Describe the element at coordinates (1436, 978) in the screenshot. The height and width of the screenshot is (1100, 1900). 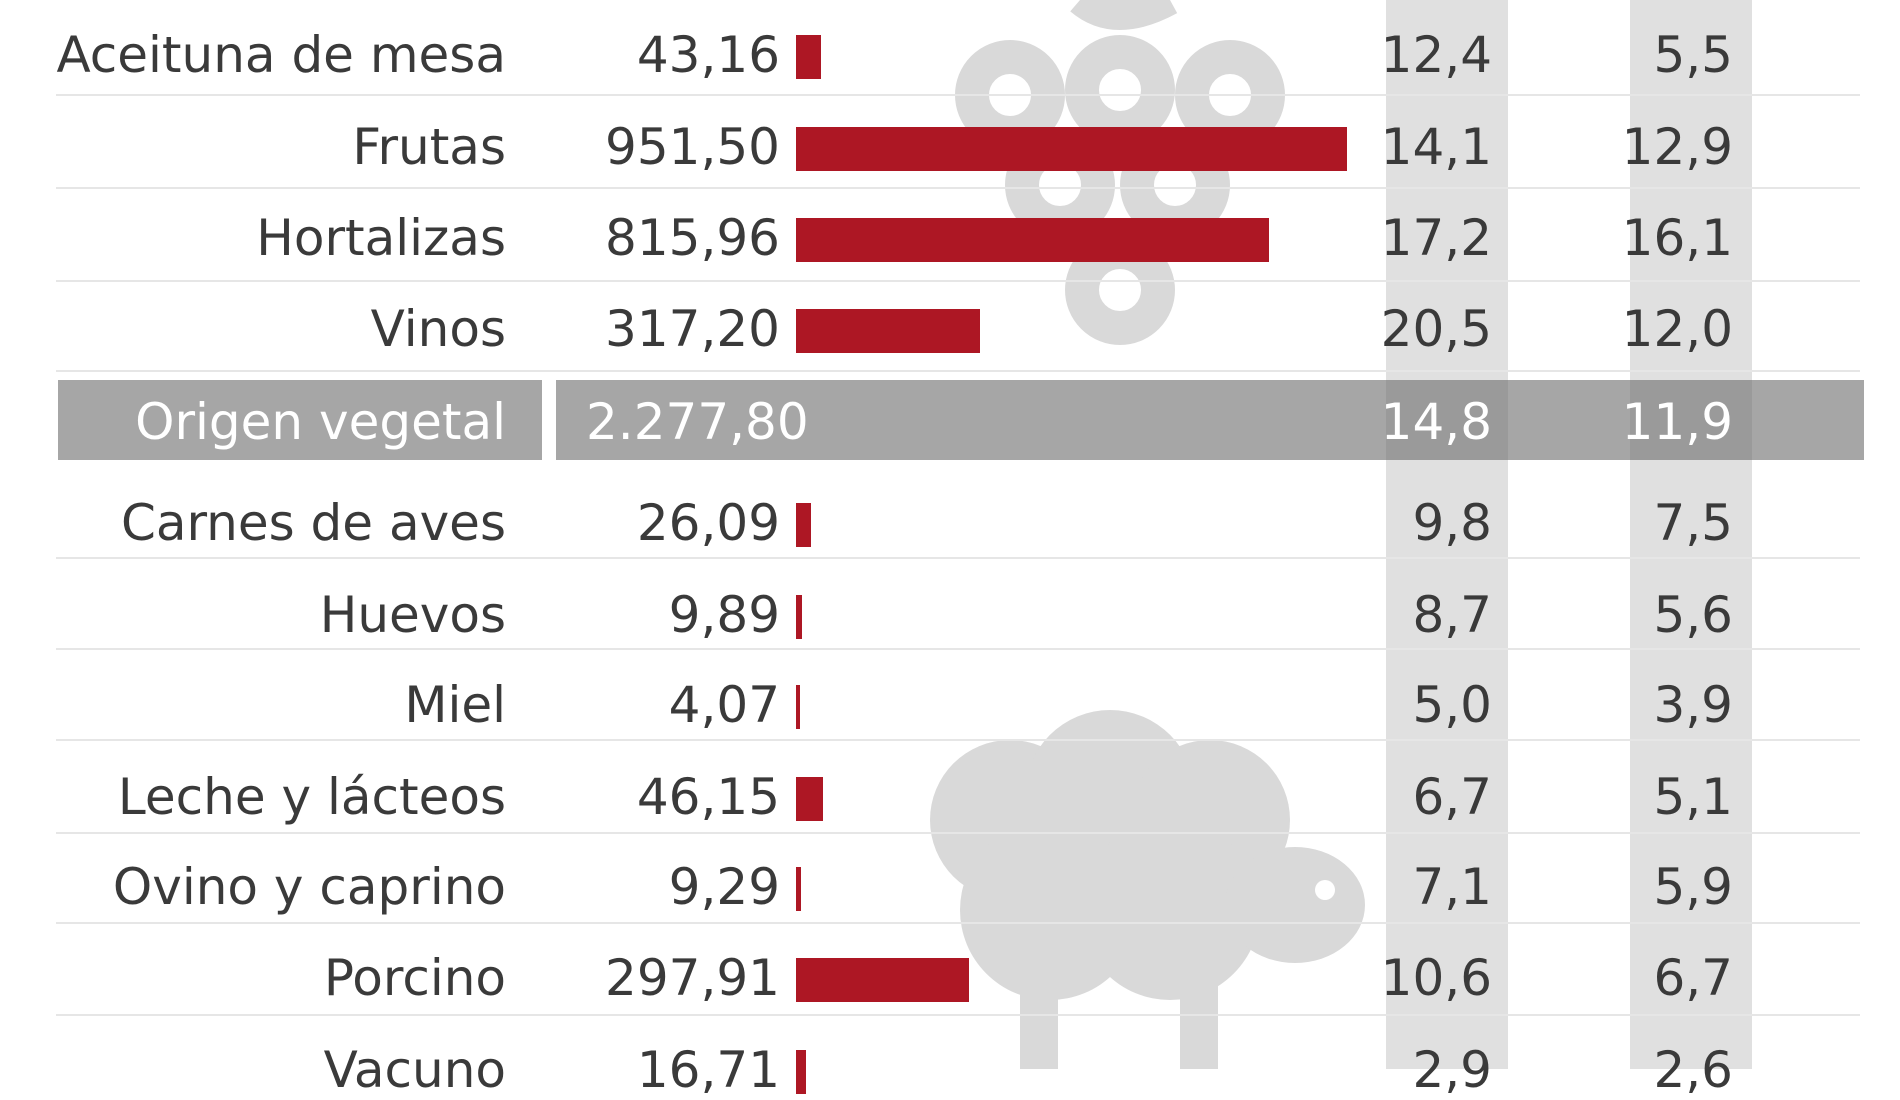
I see `col1-value: 10,6` at that location.